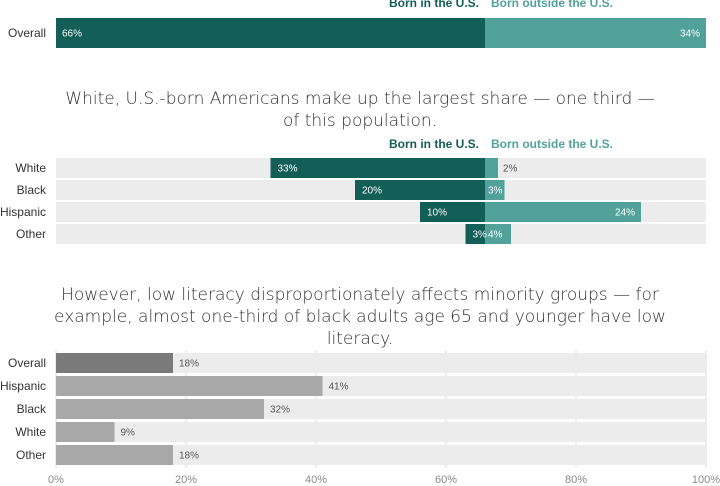  Describe the element at coordinates (434, 144) in the screenshot. I see `legend-born-us: Born in the U.S.` at that location.